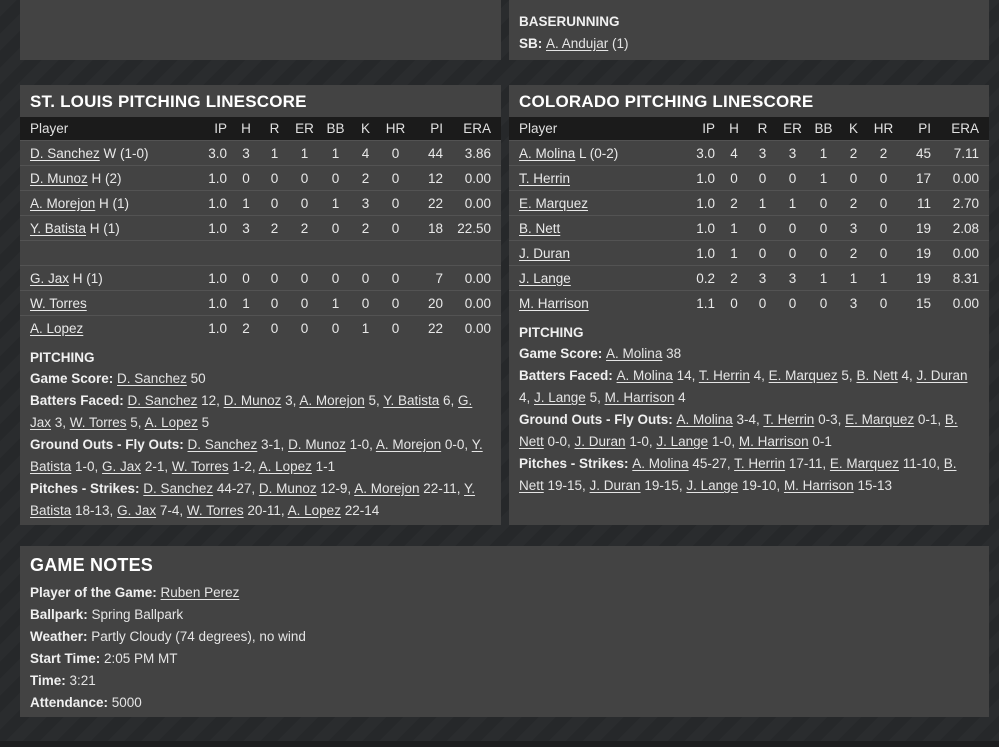  What do you see at coordinates (79, 400) in the screenshot?
I see `stat-label: Batters Faced:` at bounding box center [79, 400].